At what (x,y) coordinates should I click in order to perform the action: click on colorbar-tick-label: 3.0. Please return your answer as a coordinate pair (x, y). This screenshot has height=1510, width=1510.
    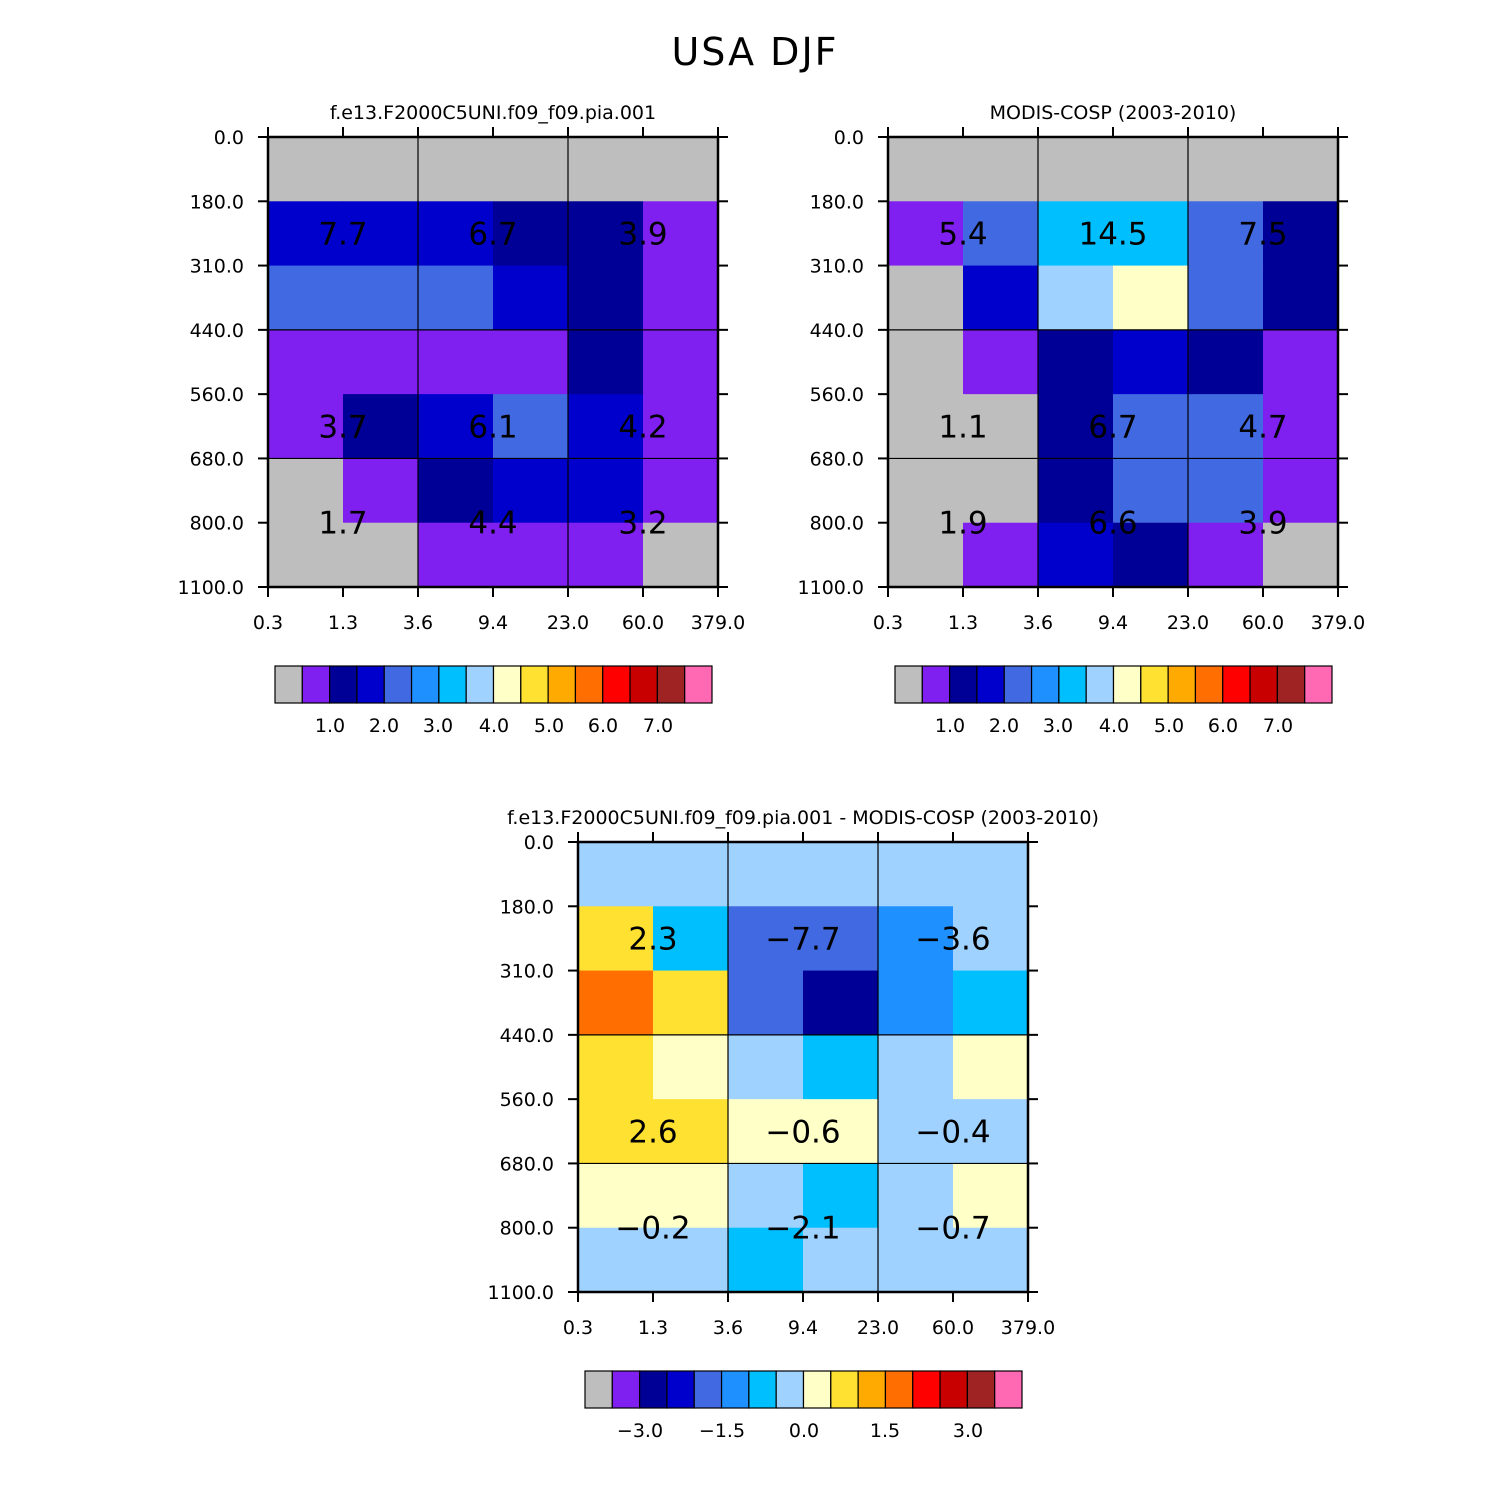
    Looking at the image, I should click on (1058, 726).